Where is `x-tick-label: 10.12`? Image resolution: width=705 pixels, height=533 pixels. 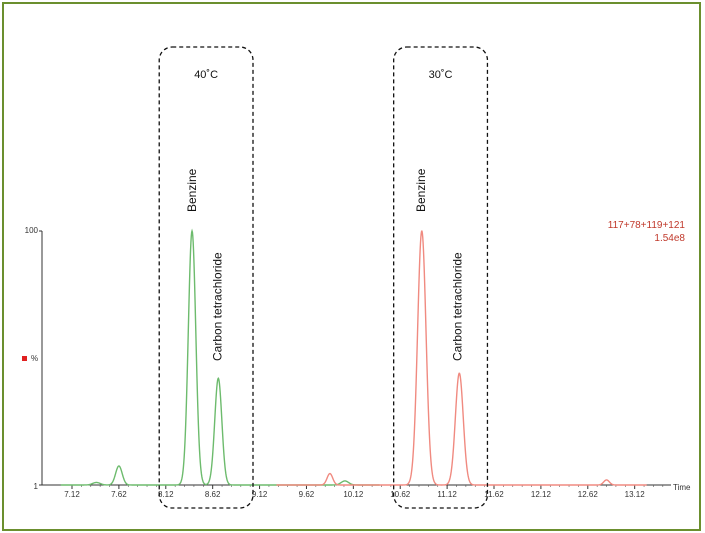
x-tick-label: 10.12 is located at coordinates (353, 494).